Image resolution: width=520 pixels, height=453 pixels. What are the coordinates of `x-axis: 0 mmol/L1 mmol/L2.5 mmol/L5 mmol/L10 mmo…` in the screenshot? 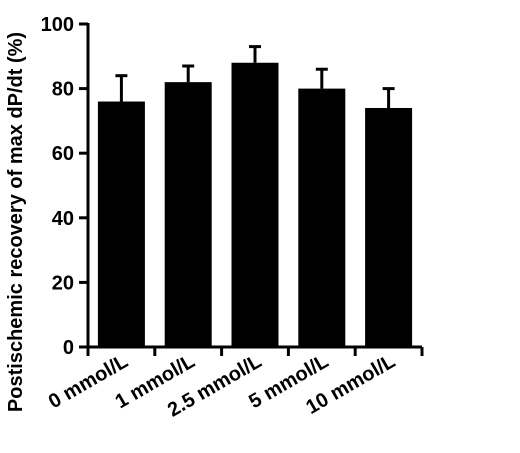 It's located at (234, 383).